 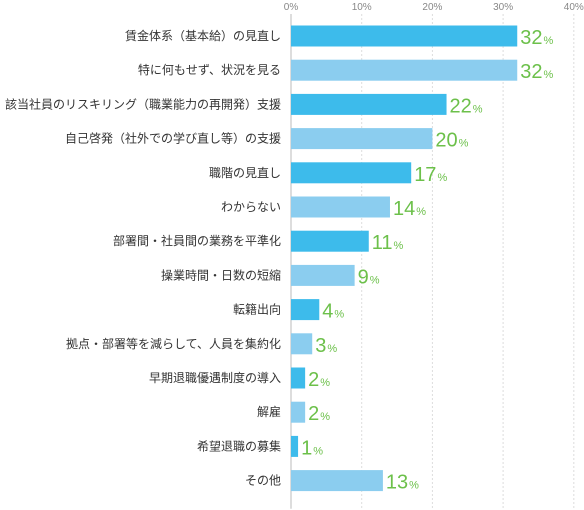 I want to click on value-label: 13%, so click(x=402, y=483).